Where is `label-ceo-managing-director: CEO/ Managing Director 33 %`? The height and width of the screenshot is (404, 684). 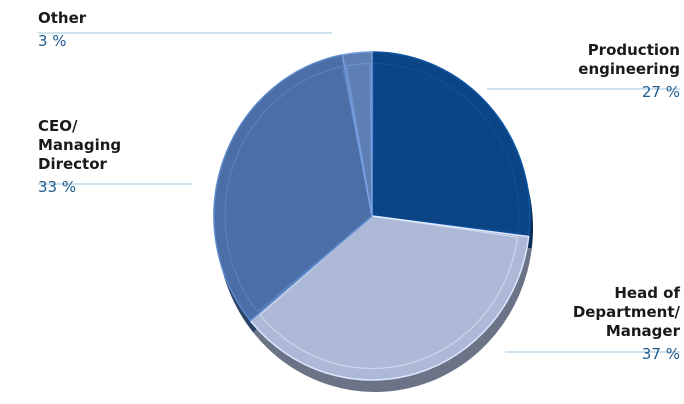 label-ceo-managing-director: CEO/ Managing Director 33 % is located at coordinates (79, 157).